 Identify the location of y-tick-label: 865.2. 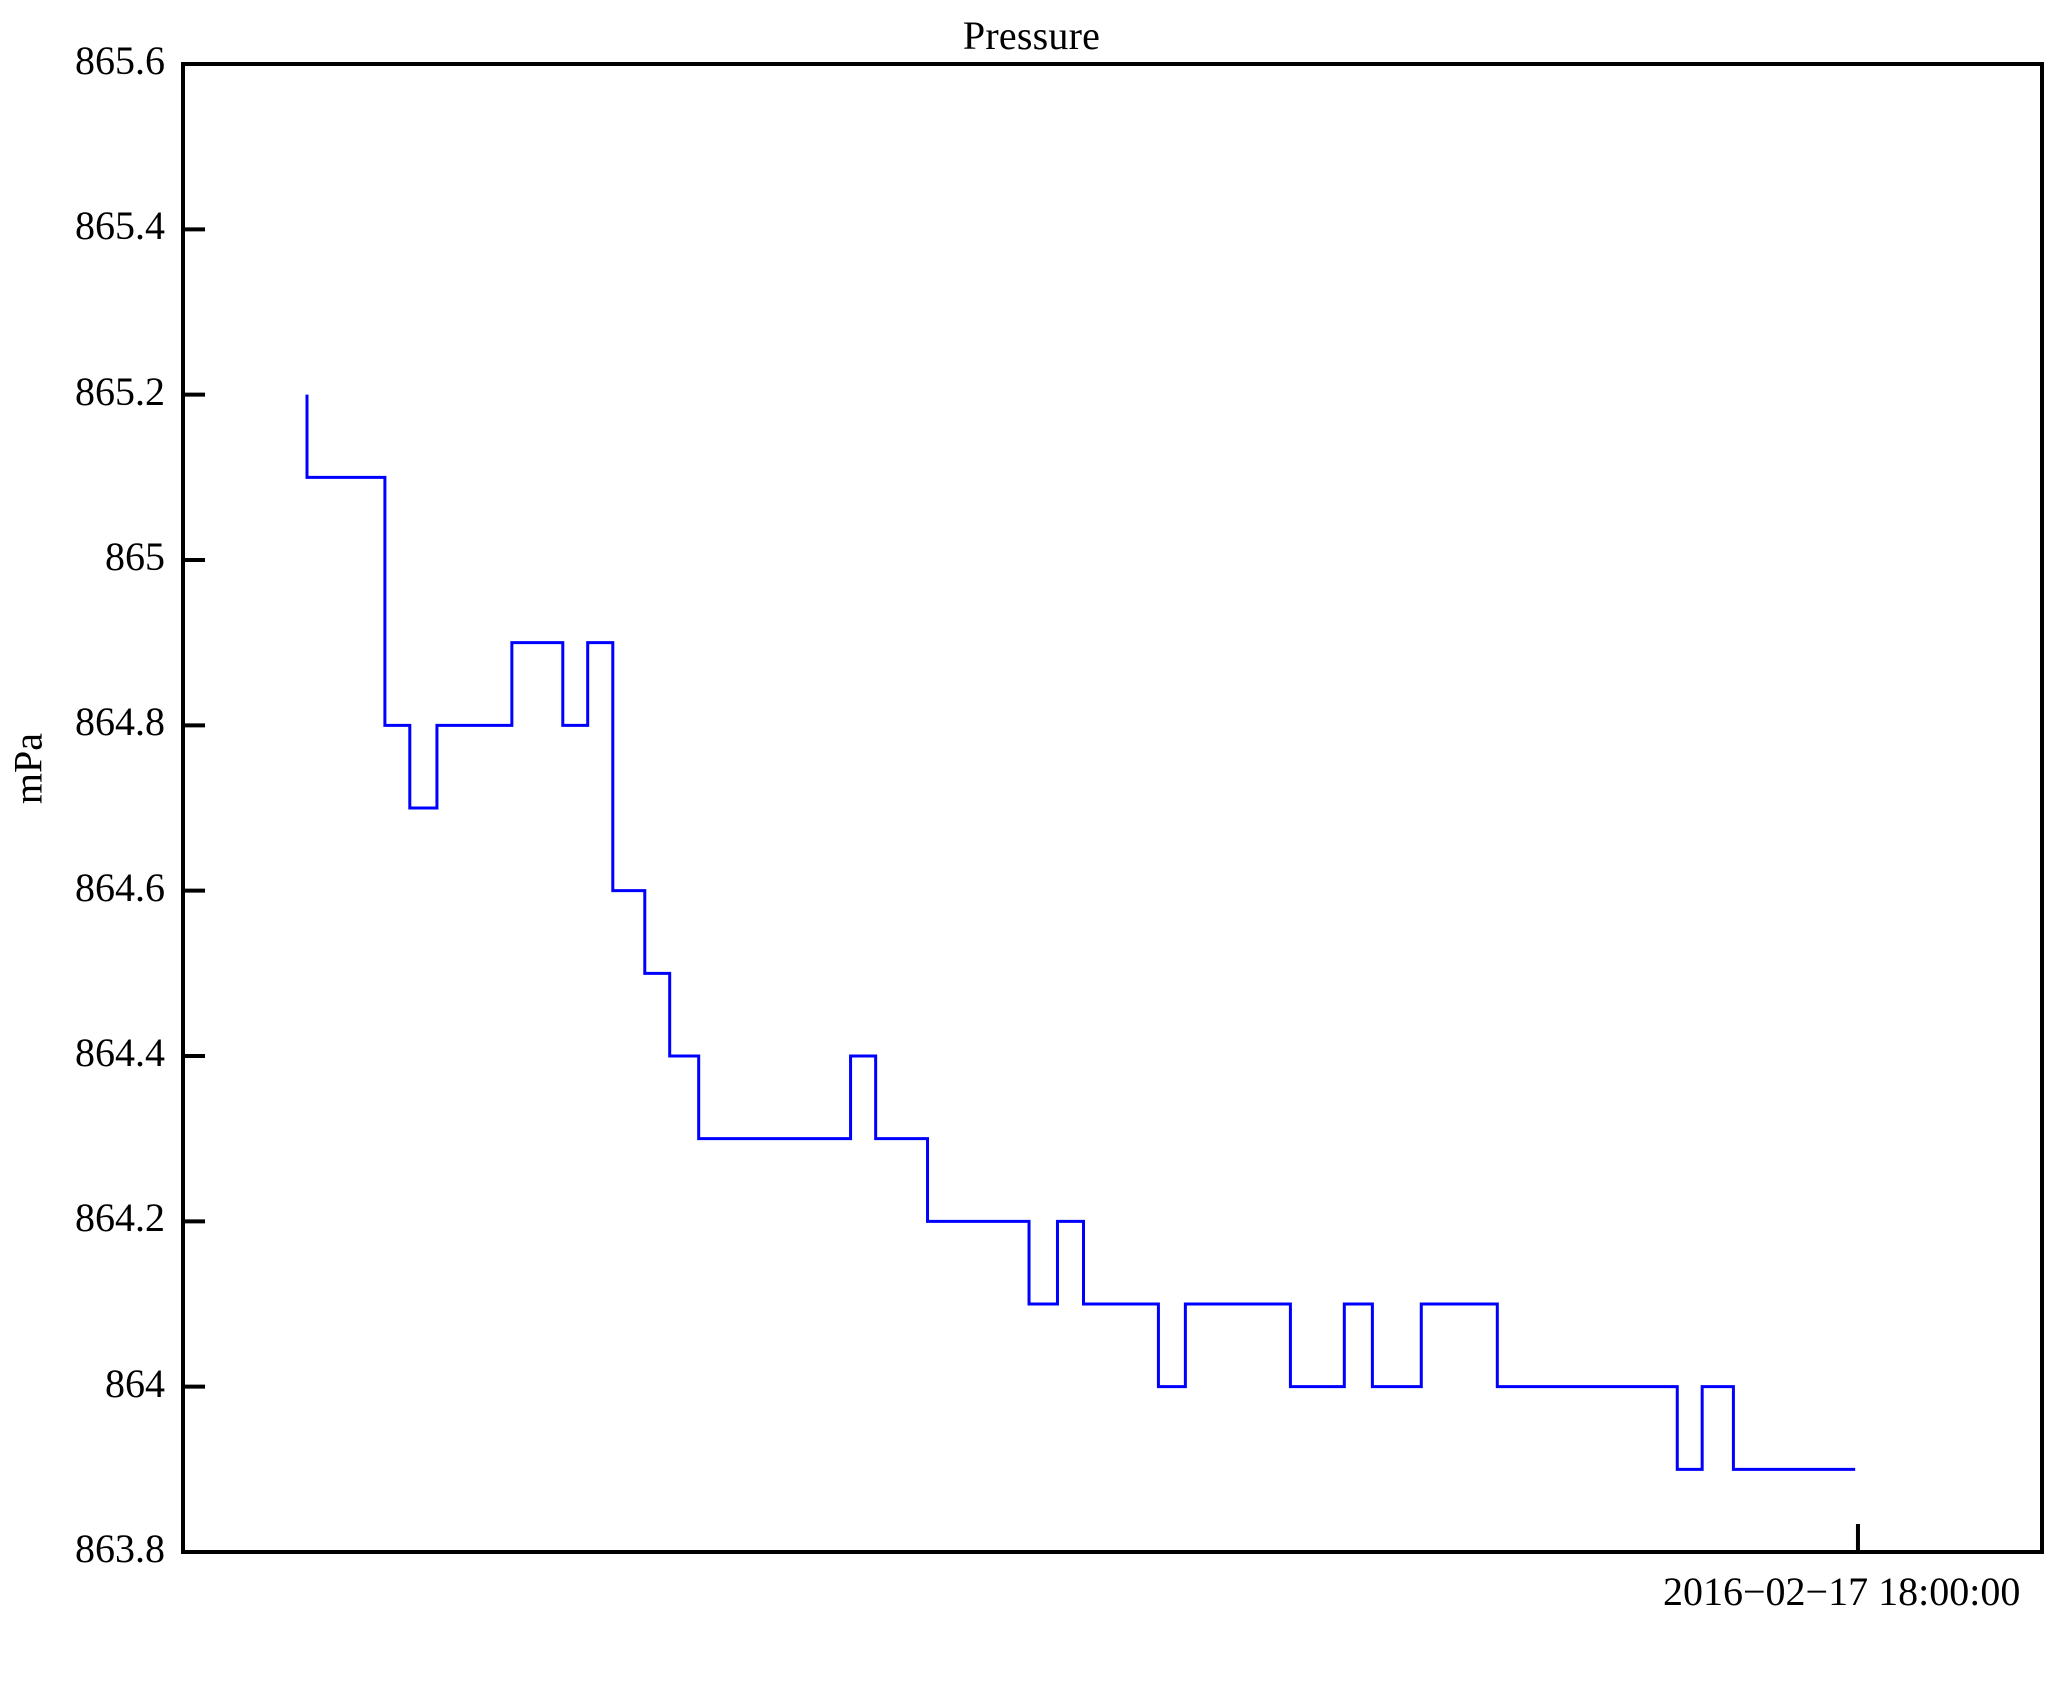
(120, 391).